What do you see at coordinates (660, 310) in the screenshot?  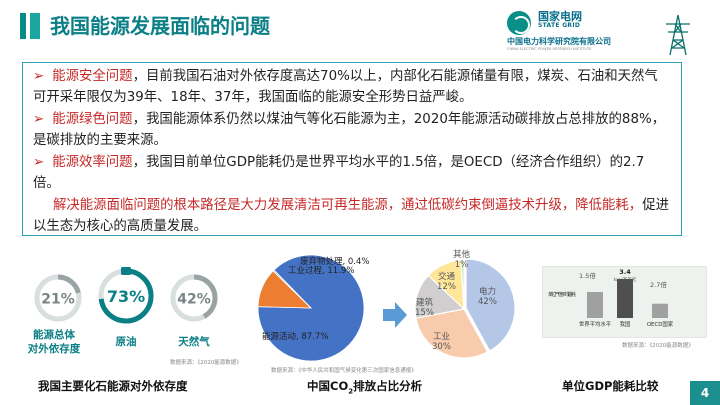 I see `gdp-bar-oecd` at bounding box center [660, 310].